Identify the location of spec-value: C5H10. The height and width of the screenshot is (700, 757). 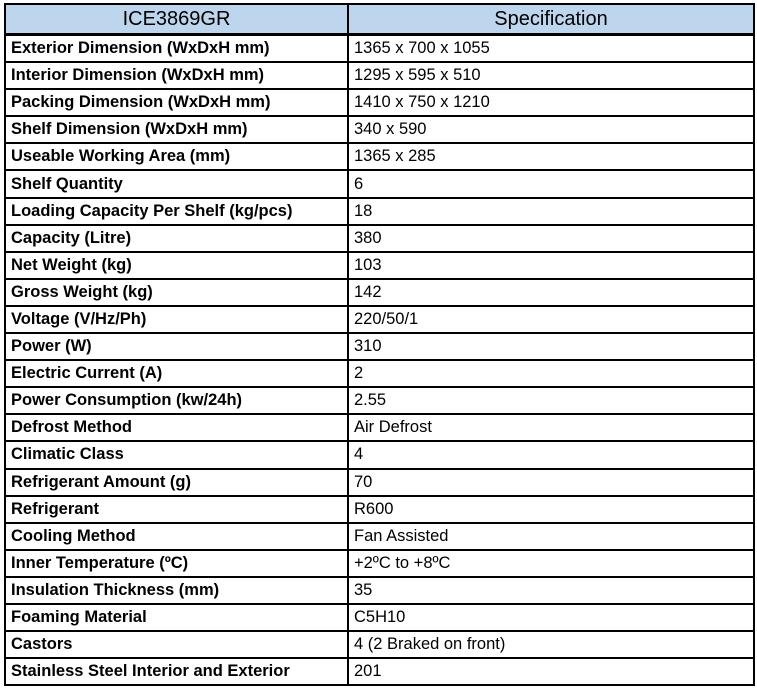
(551, 617).